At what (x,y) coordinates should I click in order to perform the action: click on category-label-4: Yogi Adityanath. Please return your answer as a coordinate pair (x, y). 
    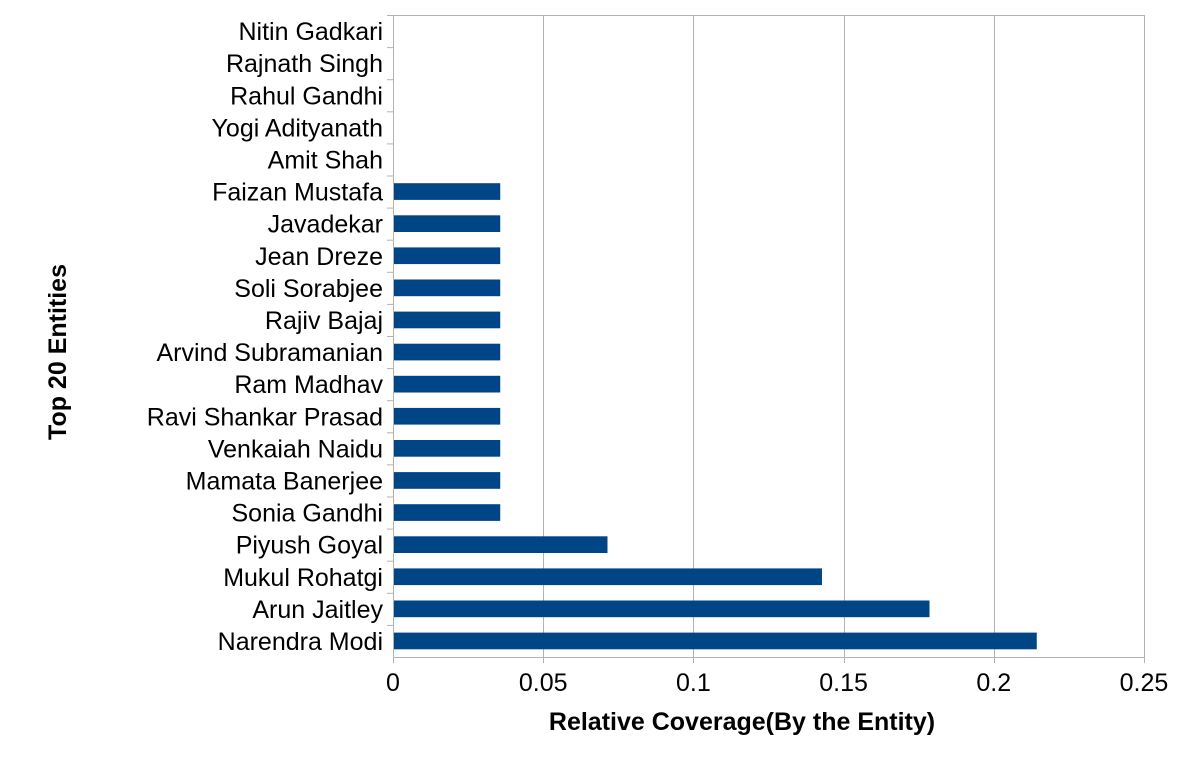
    Looking at the image, I should click on (297, 128).